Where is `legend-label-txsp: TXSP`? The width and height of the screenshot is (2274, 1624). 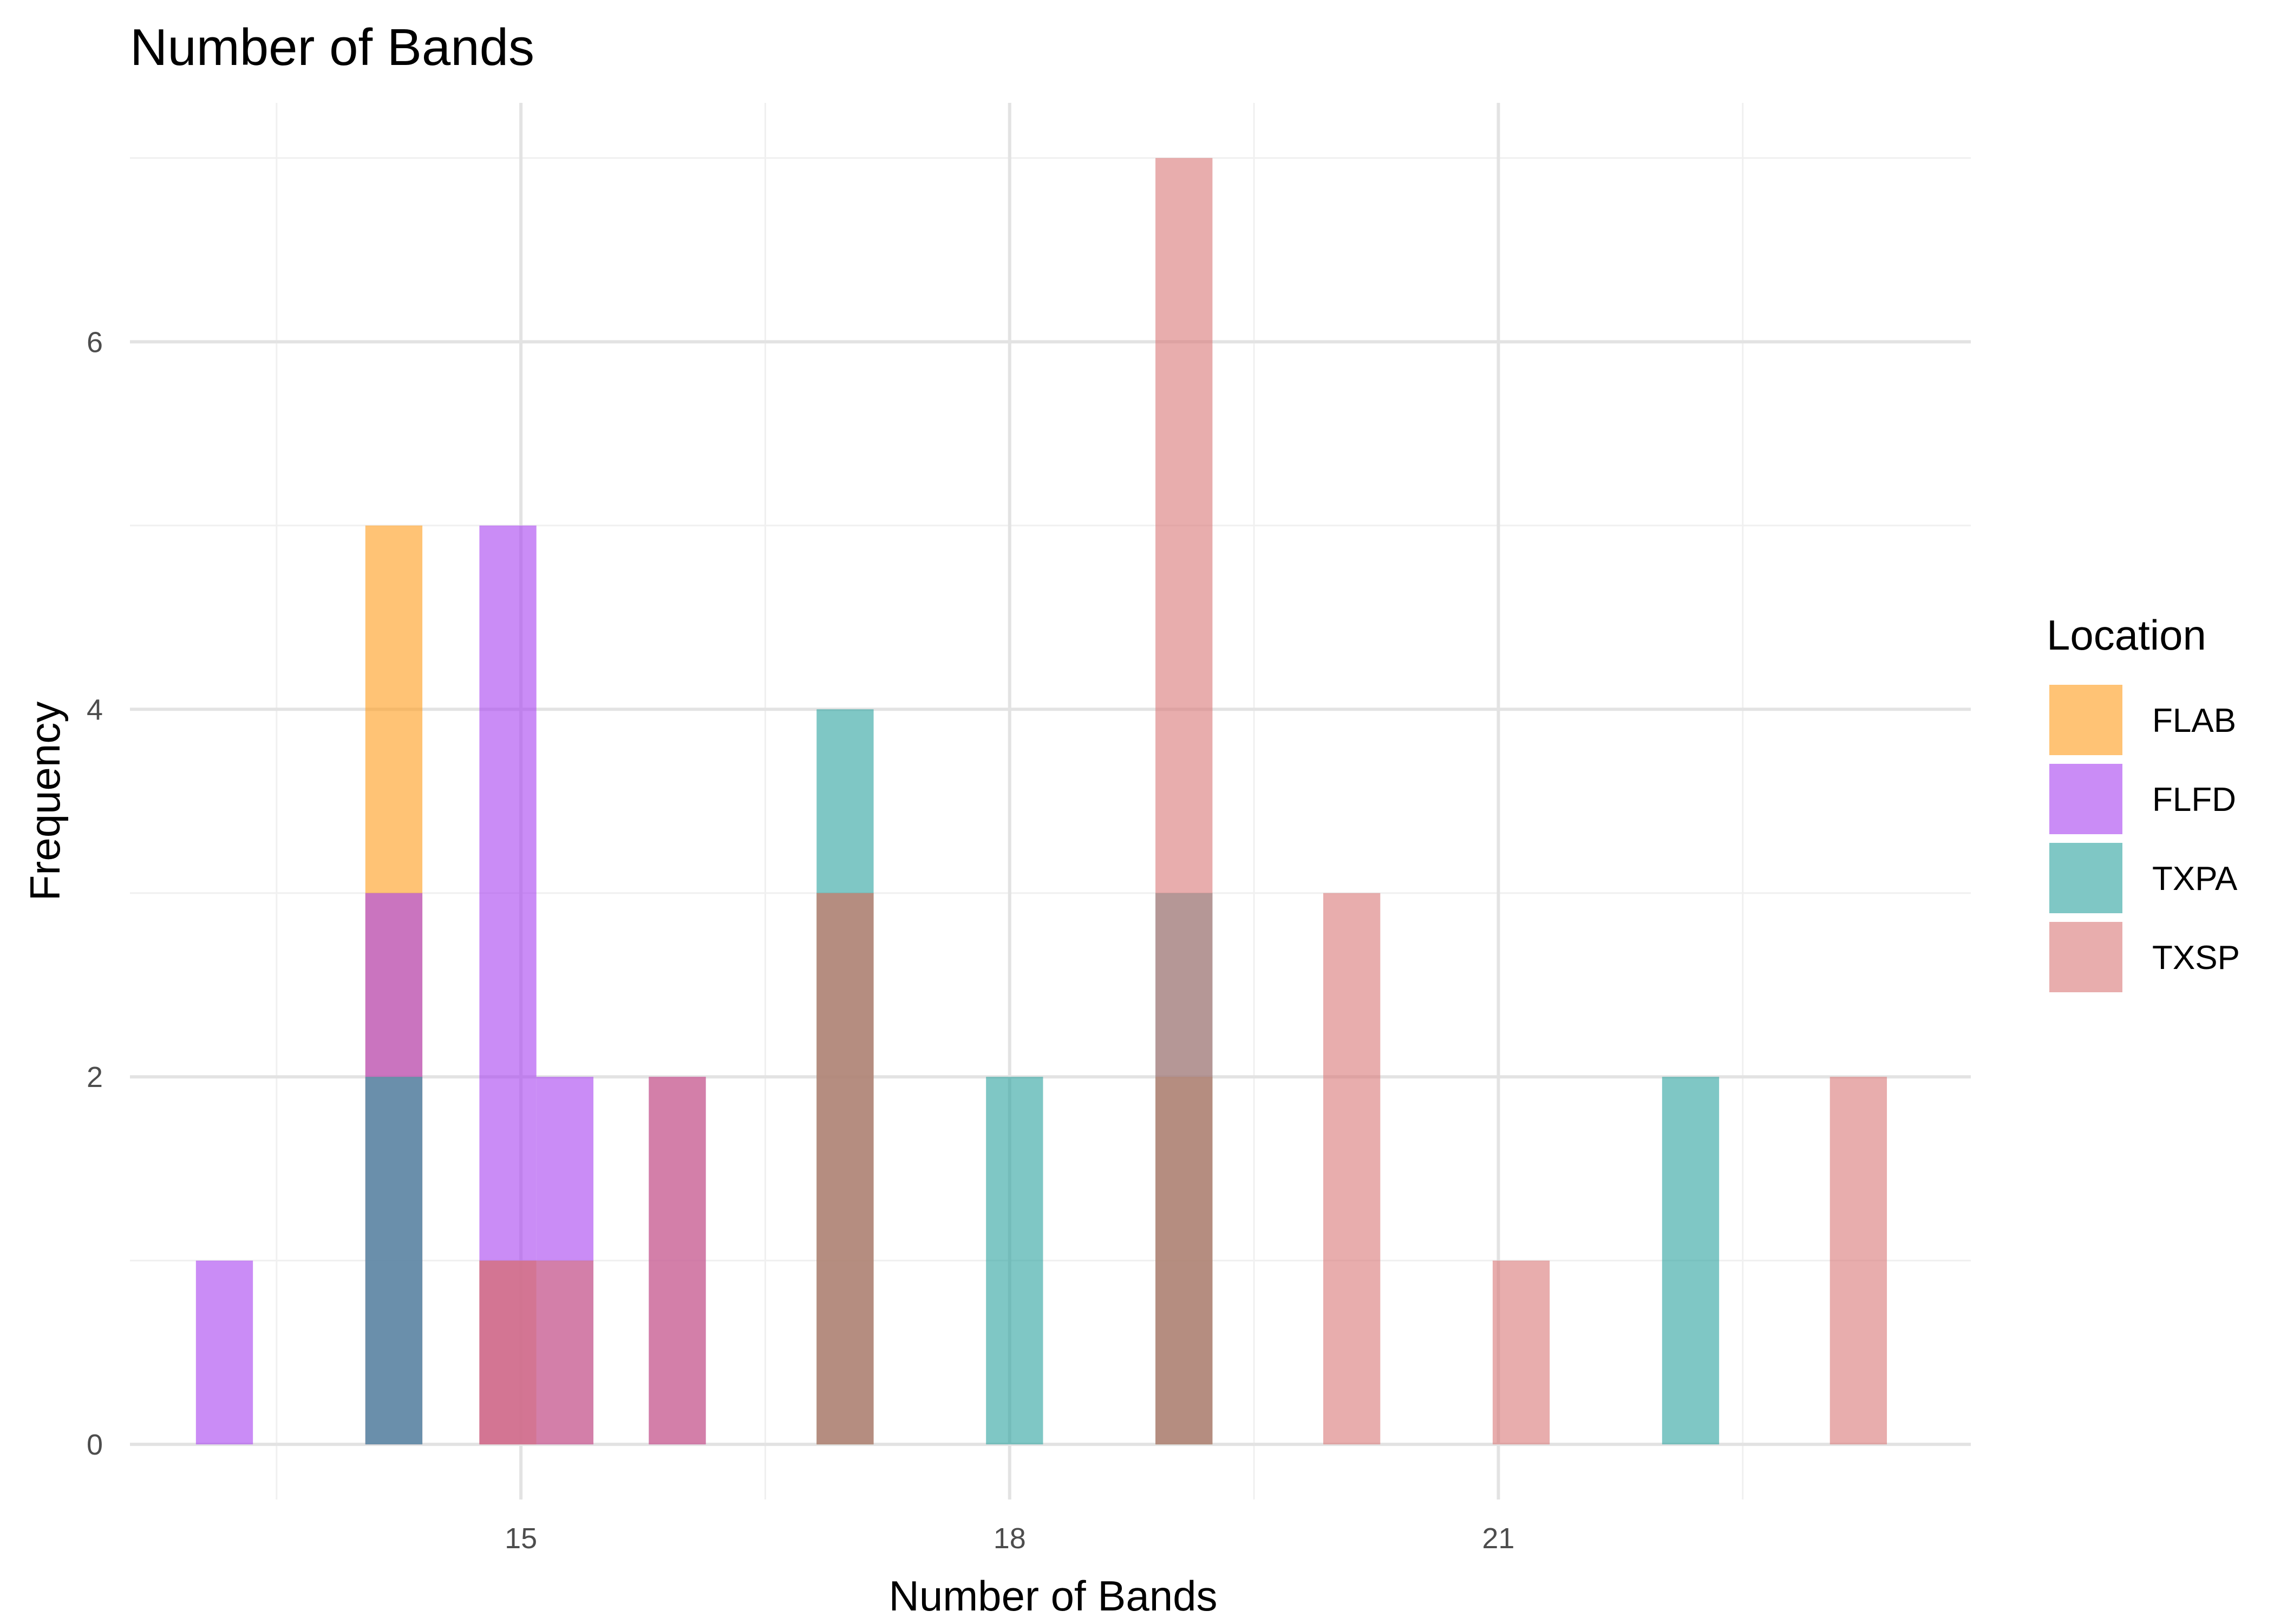
legend-label-txsp: TXSP is located at coordinates (2196, 958).